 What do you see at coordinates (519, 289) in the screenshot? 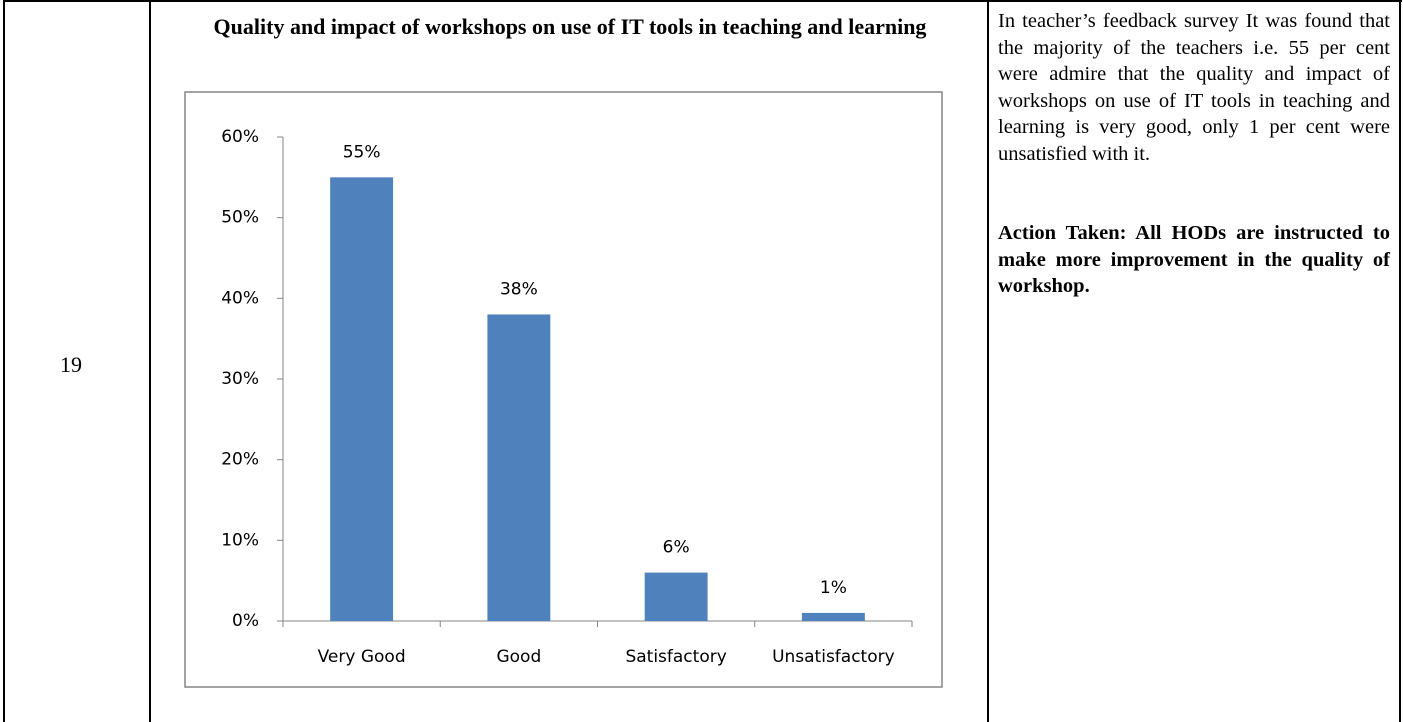
I see `data-label: 38%` at bounding box center [519, 289].